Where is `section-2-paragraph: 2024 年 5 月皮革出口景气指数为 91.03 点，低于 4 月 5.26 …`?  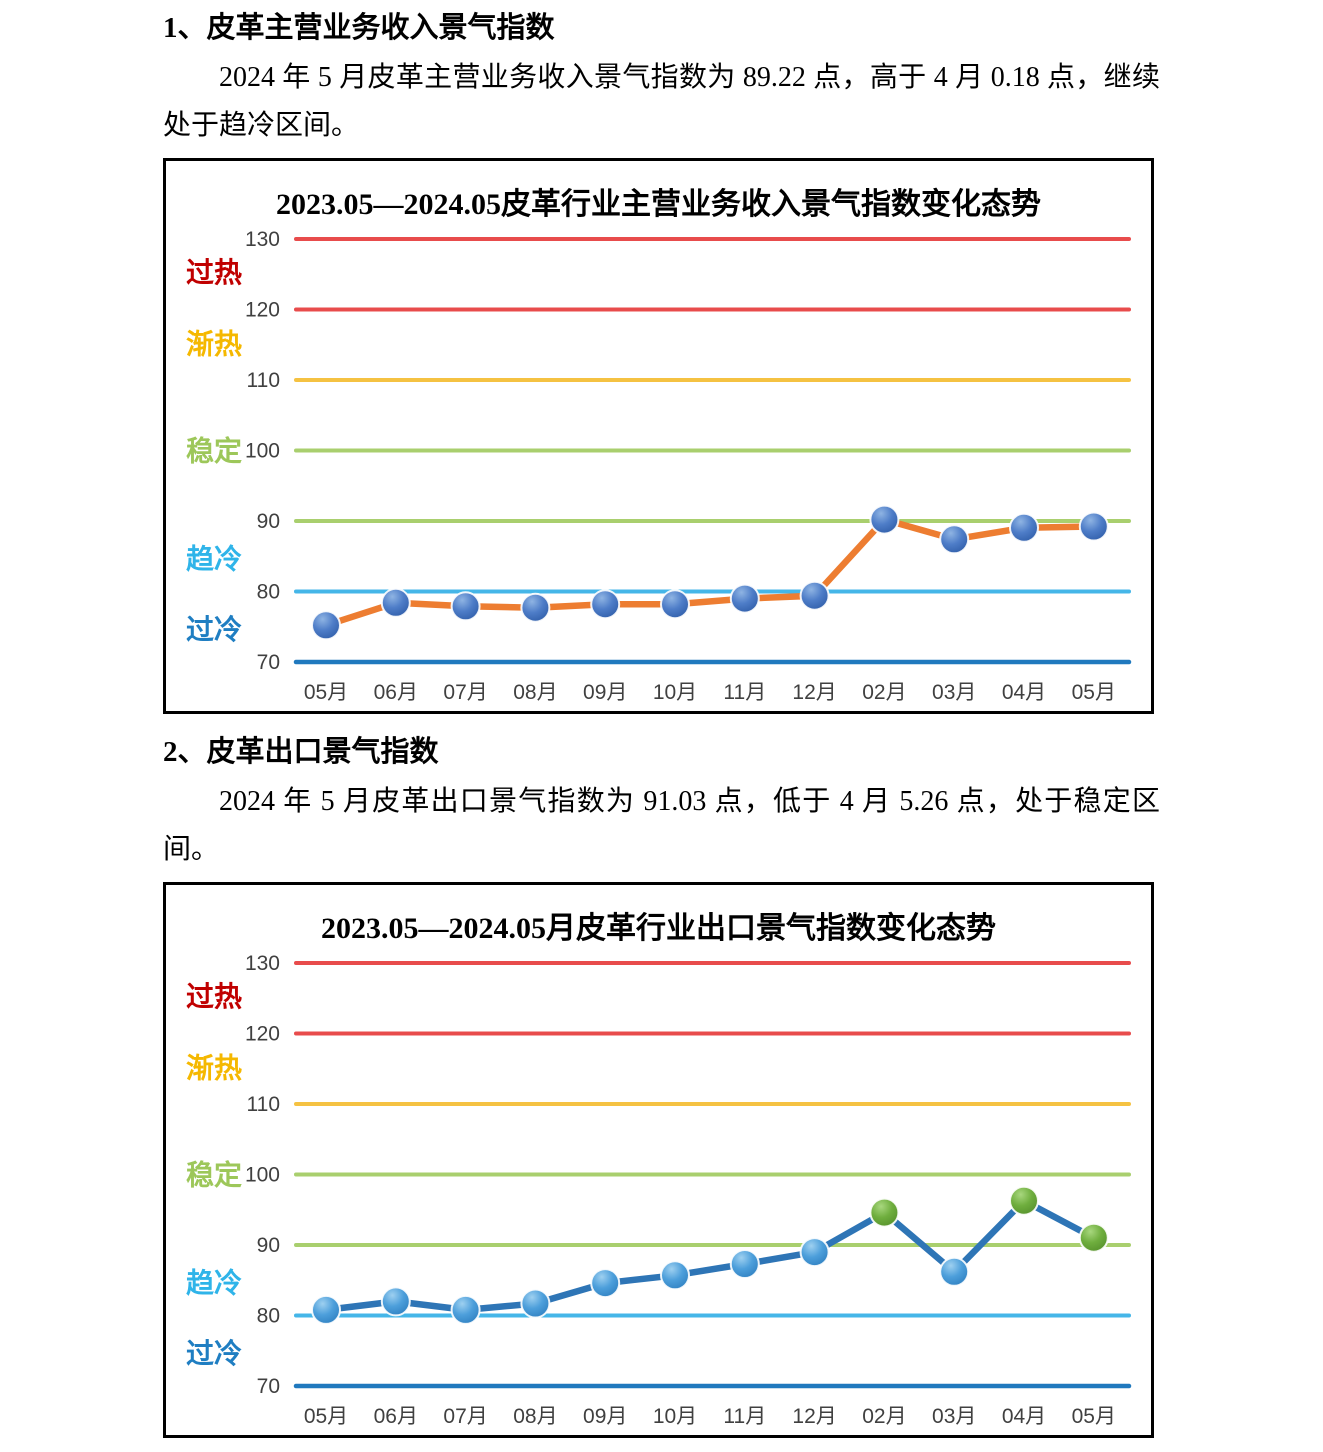
section-2-paragraph: 2024 年 5 月皮革出口景气指数为 91.03 点，低于 4 月 5.26 … is located at coordinates (661, 825).